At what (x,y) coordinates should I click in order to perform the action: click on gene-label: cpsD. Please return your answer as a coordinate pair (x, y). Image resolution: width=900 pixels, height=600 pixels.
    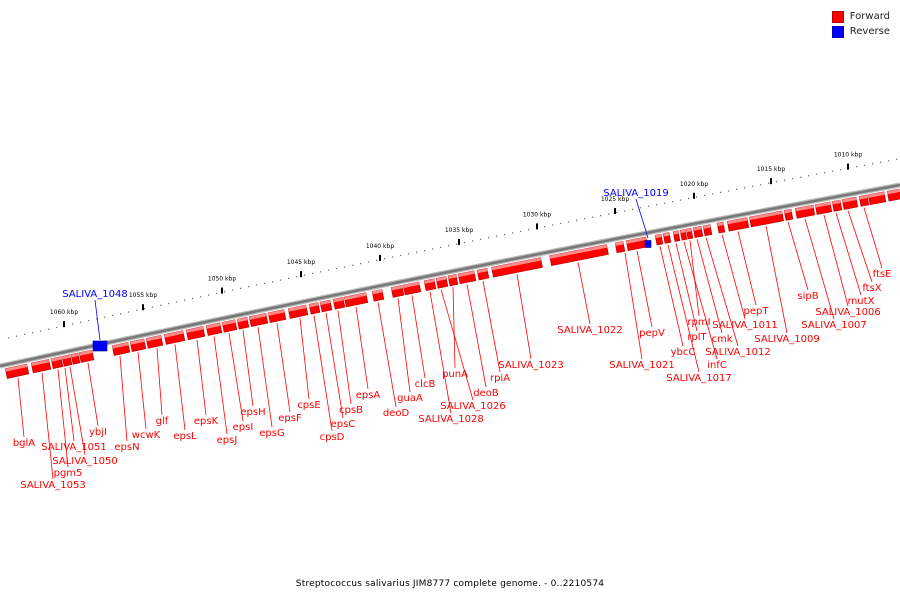
    Looking at the image, I should click on (332, 437).